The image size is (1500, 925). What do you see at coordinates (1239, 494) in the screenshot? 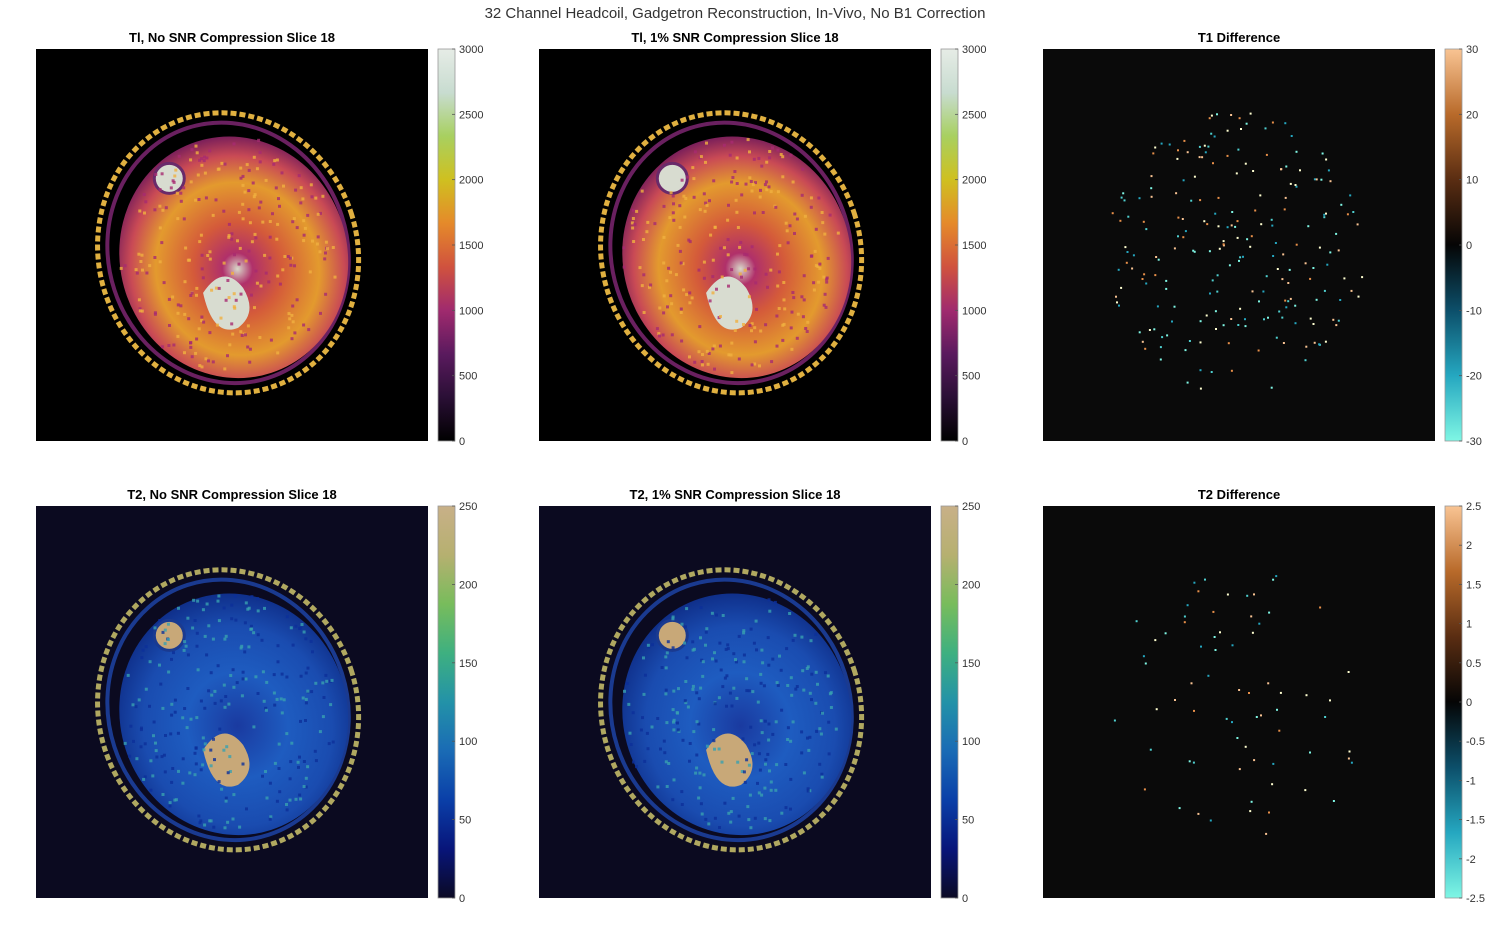
I see `panel-title: T2 Difference` at bounding box center [1239, 494].